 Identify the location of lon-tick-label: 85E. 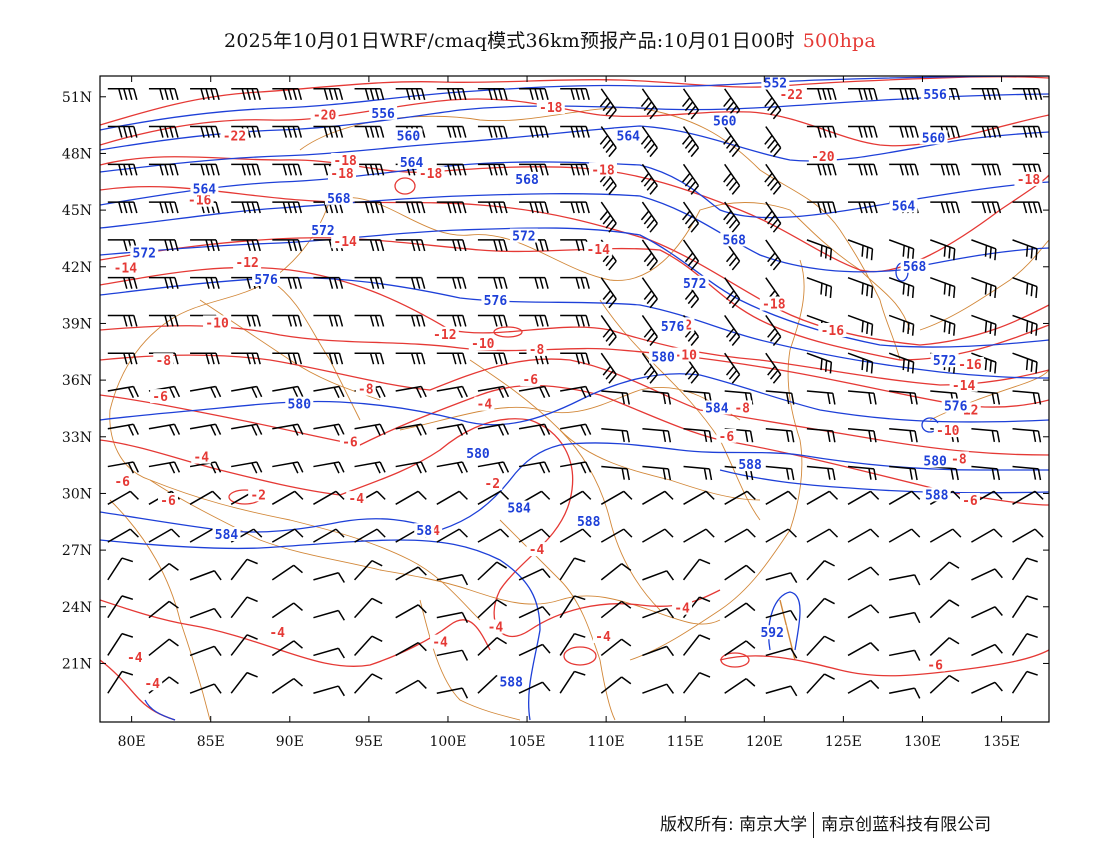
(211, 742).